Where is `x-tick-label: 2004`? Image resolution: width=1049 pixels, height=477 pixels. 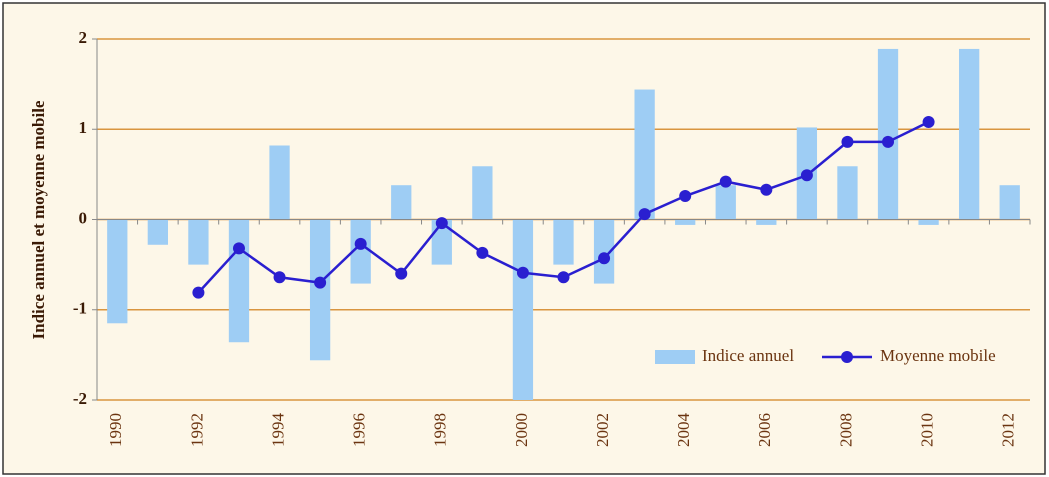 x-tick-label: 2004 is located at coordinates (683, 430).